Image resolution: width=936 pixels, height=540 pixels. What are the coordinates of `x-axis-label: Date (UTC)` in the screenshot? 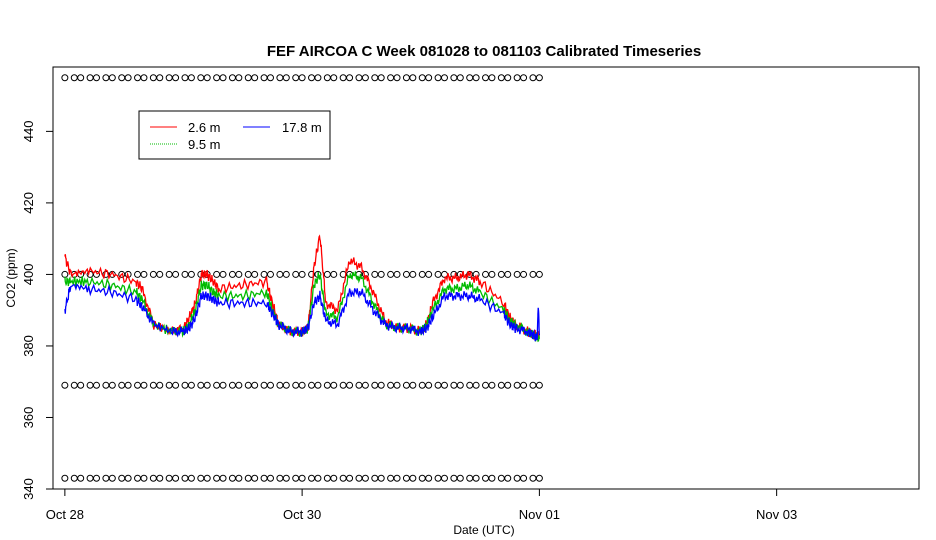 It's located at (483, 530).